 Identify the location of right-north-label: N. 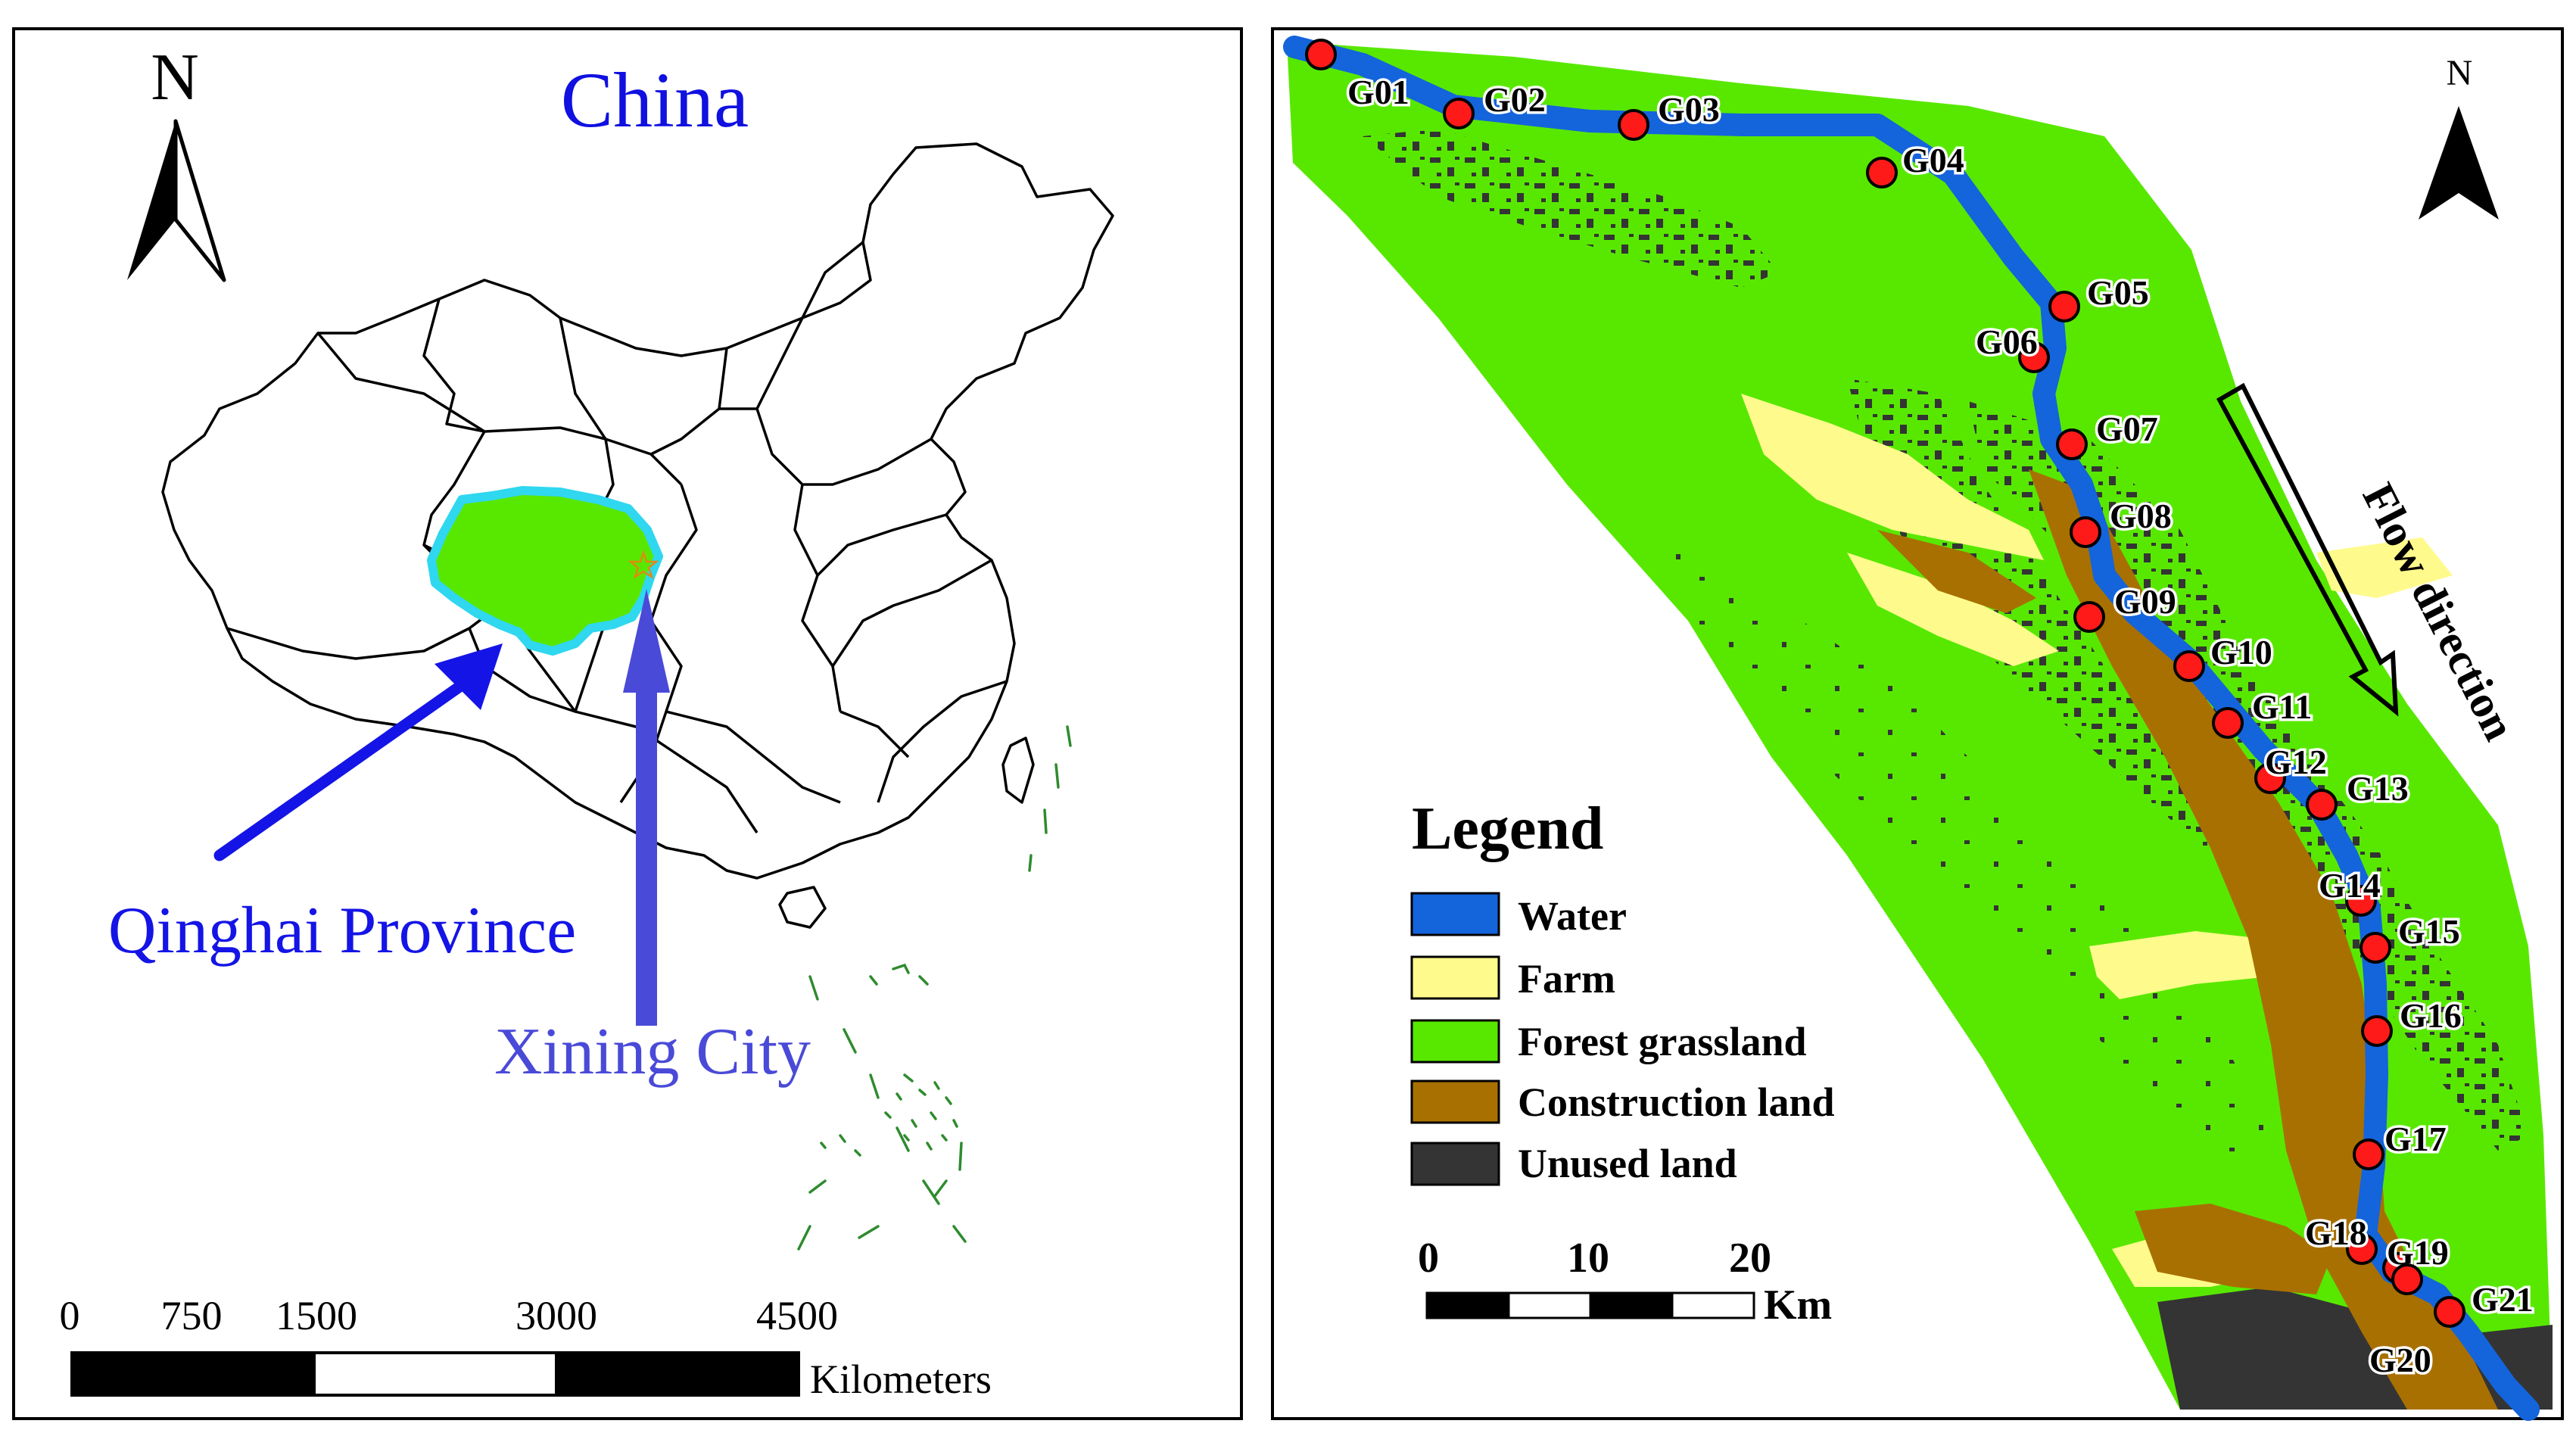
(2460, 73).